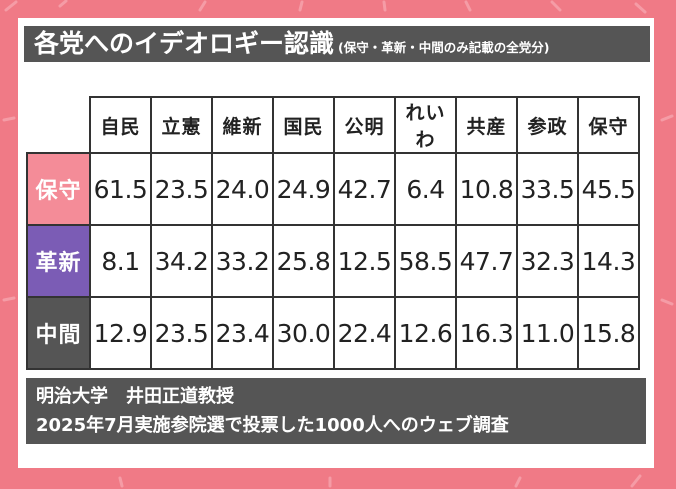  Describe the element at coordinates (58, 189) in the screenshot. I see `row-label-conservative: 保守` at that location.